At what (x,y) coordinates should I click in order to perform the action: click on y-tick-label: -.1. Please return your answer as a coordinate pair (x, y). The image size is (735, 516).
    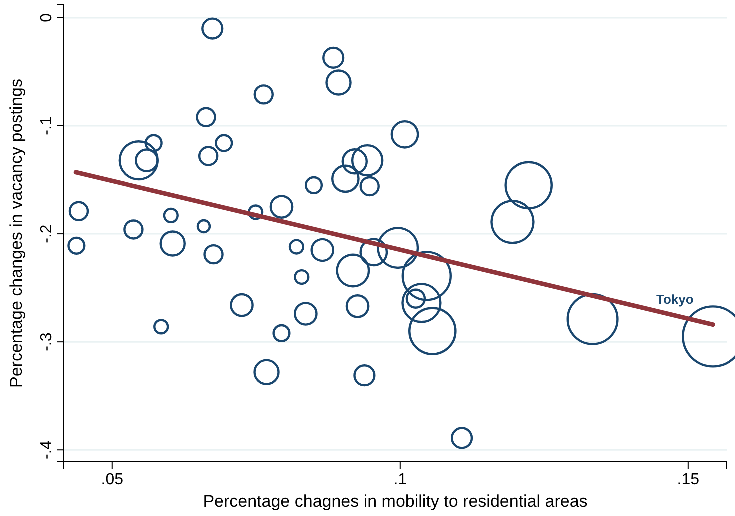
    Looking at the image, I should click on (47, 126).